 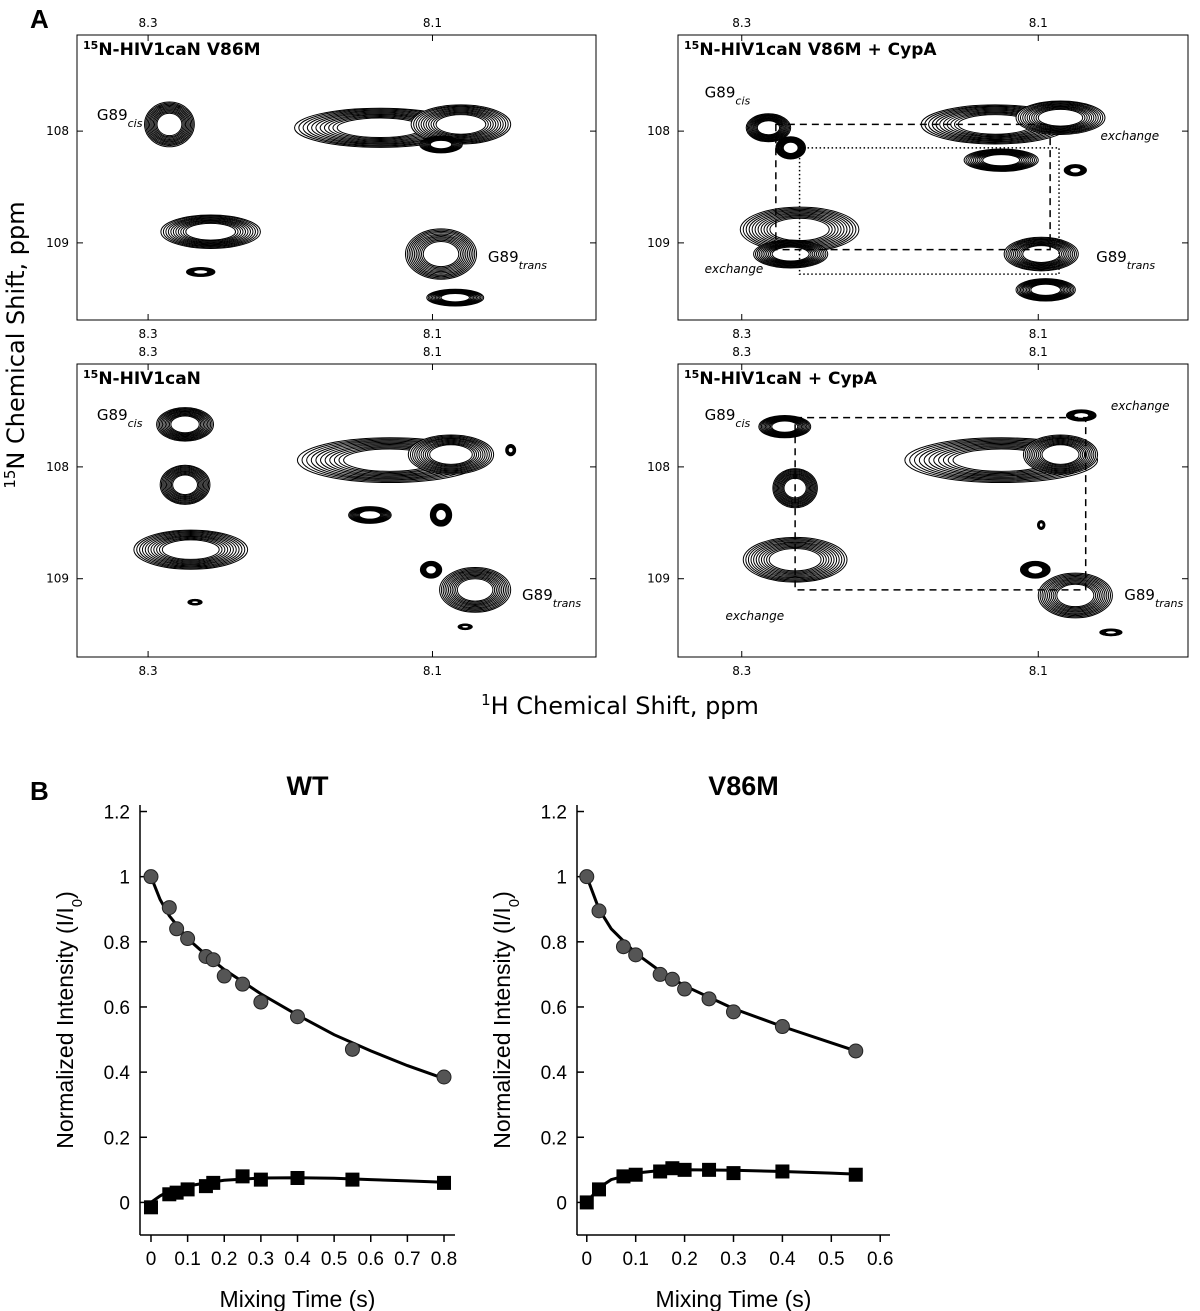 What do you see at coordinates (1169, 602) in the screenshot?
I see `annotation-subscript: trans` at bounding box center [1169, 602].